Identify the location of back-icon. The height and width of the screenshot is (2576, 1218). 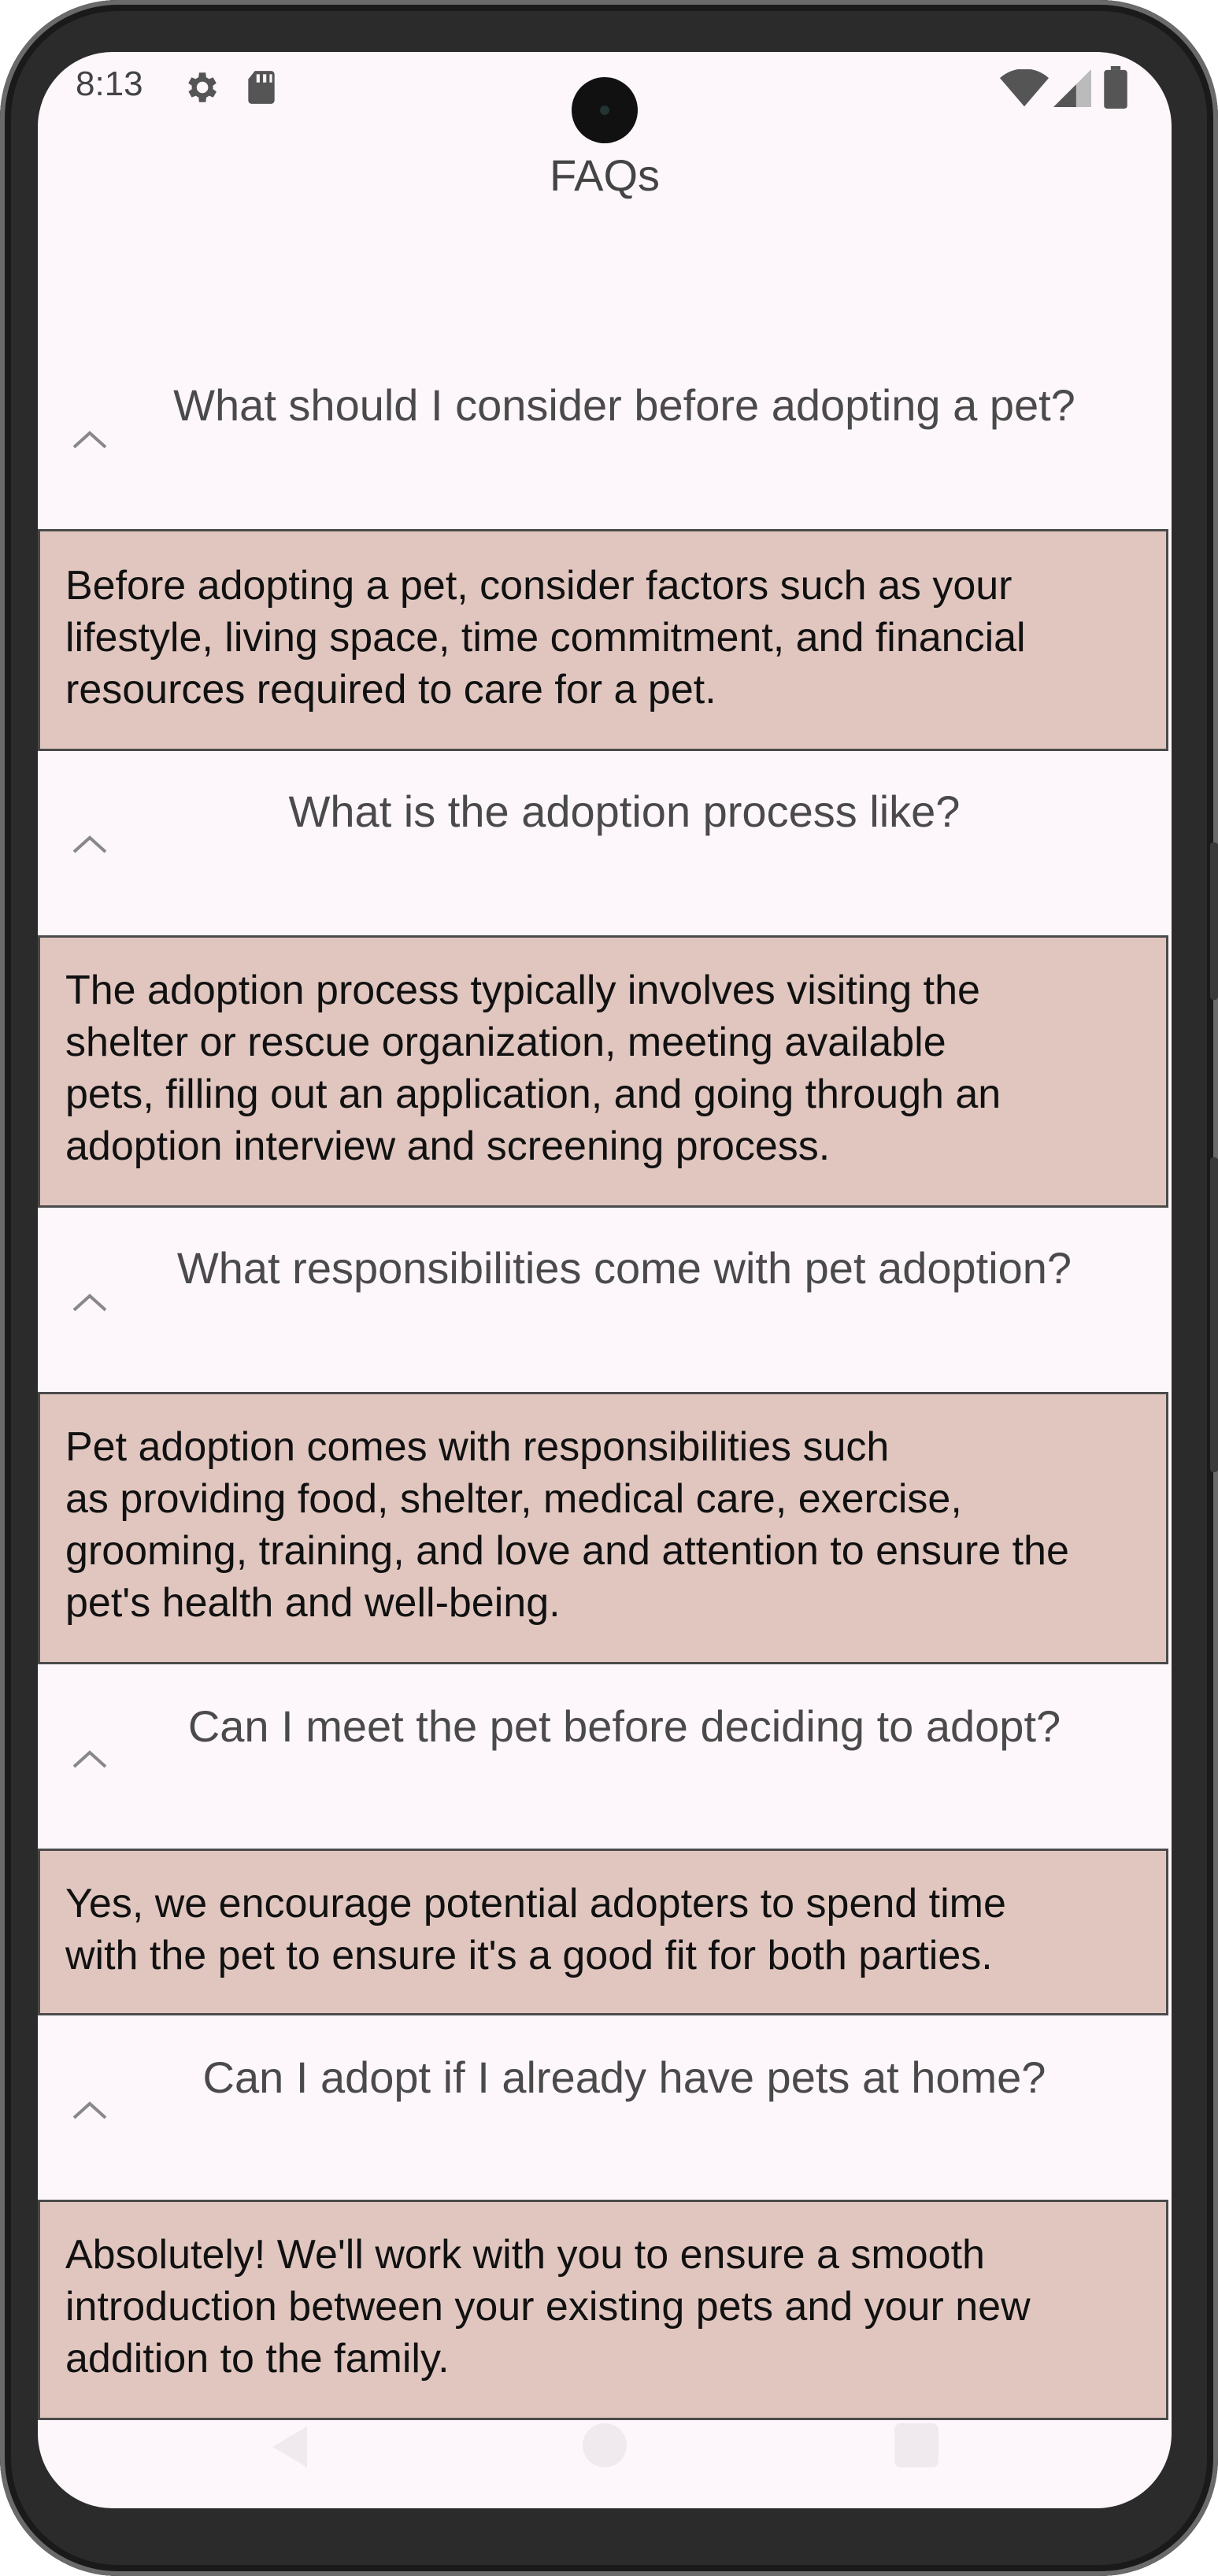
(289, 2447).